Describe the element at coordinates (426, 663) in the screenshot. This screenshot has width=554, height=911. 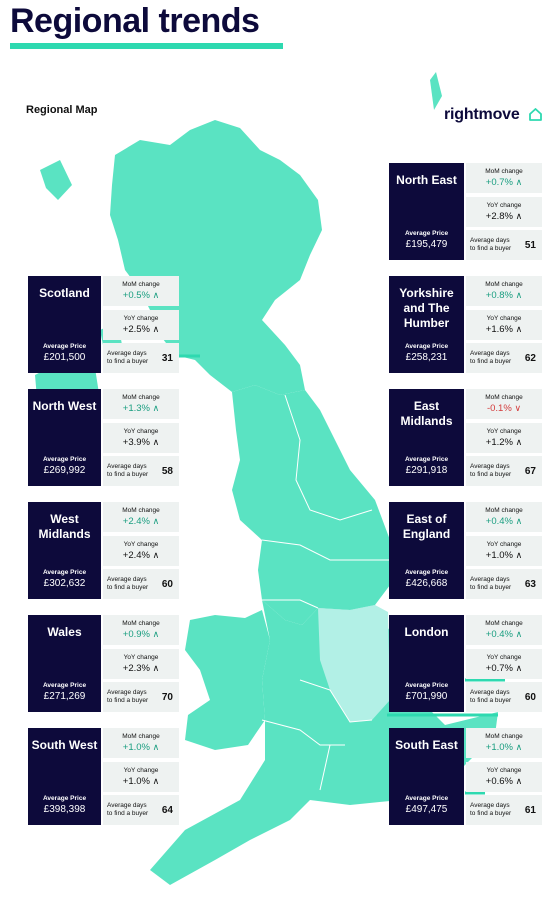
I see `region-panel: London Average Price £701,990` at that location.